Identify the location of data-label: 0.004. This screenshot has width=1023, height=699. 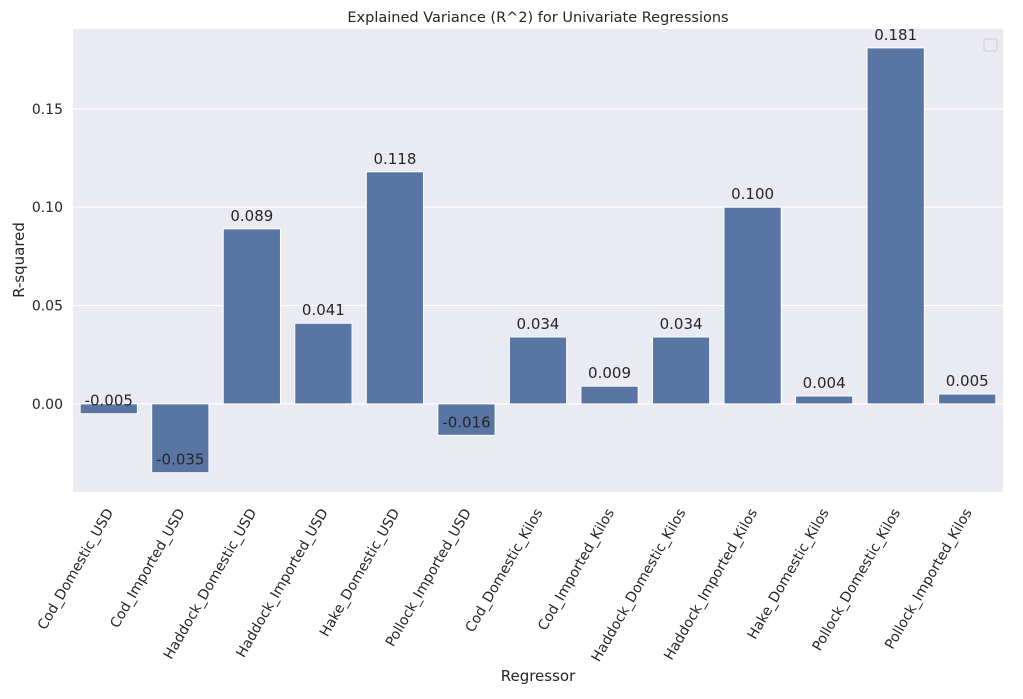
(824, 383).